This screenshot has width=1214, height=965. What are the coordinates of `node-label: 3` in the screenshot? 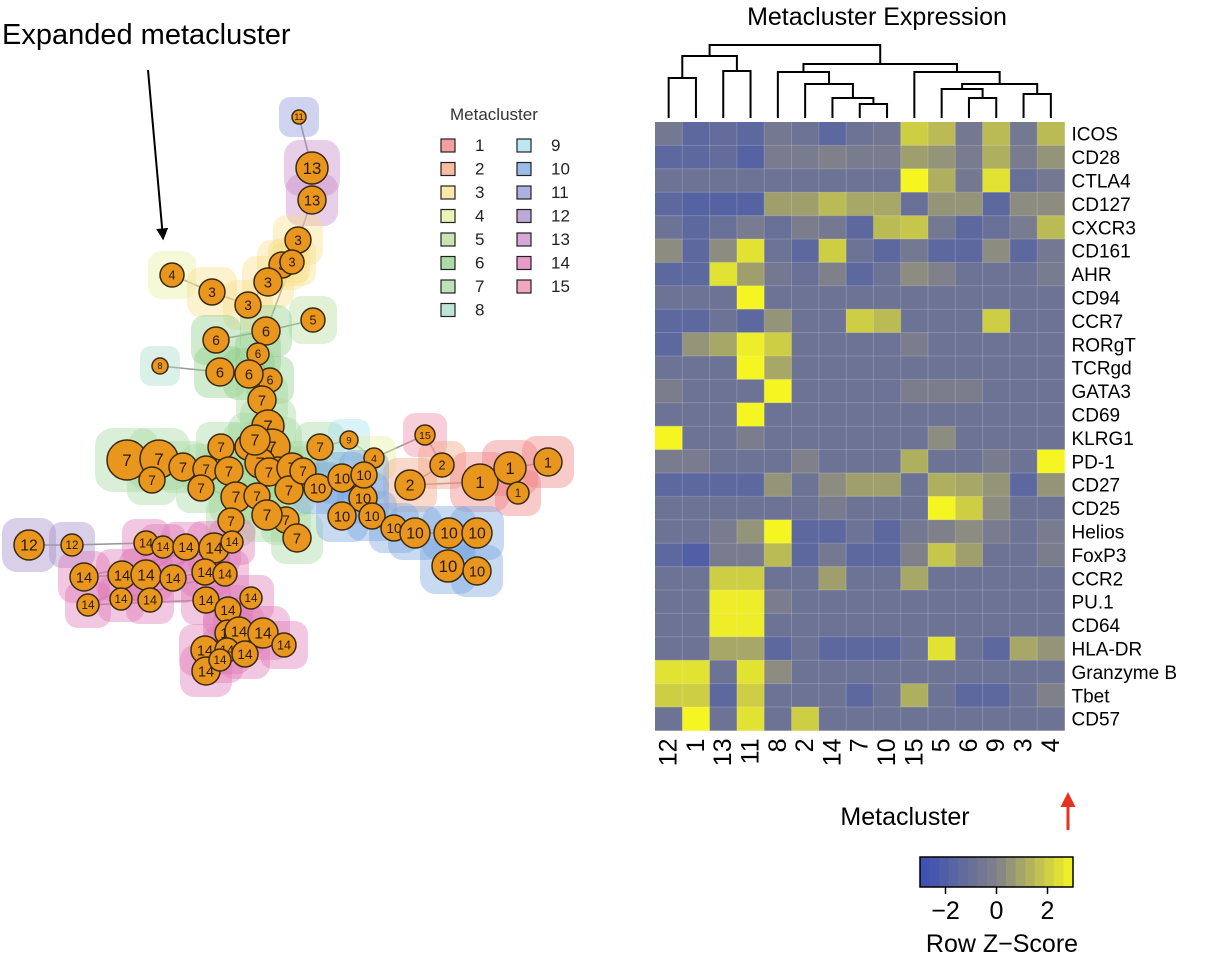 It's located at (268, 283).